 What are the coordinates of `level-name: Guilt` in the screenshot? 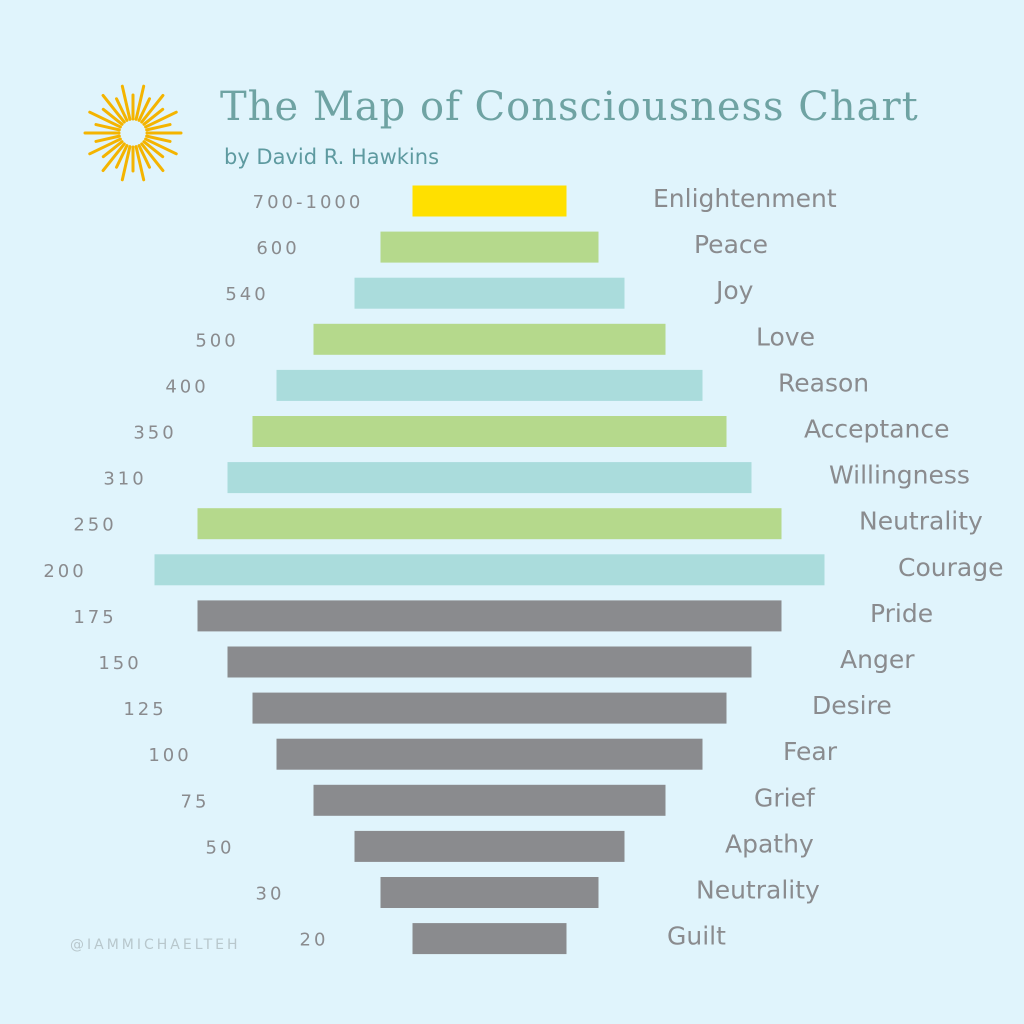 It's located at (696, 936).